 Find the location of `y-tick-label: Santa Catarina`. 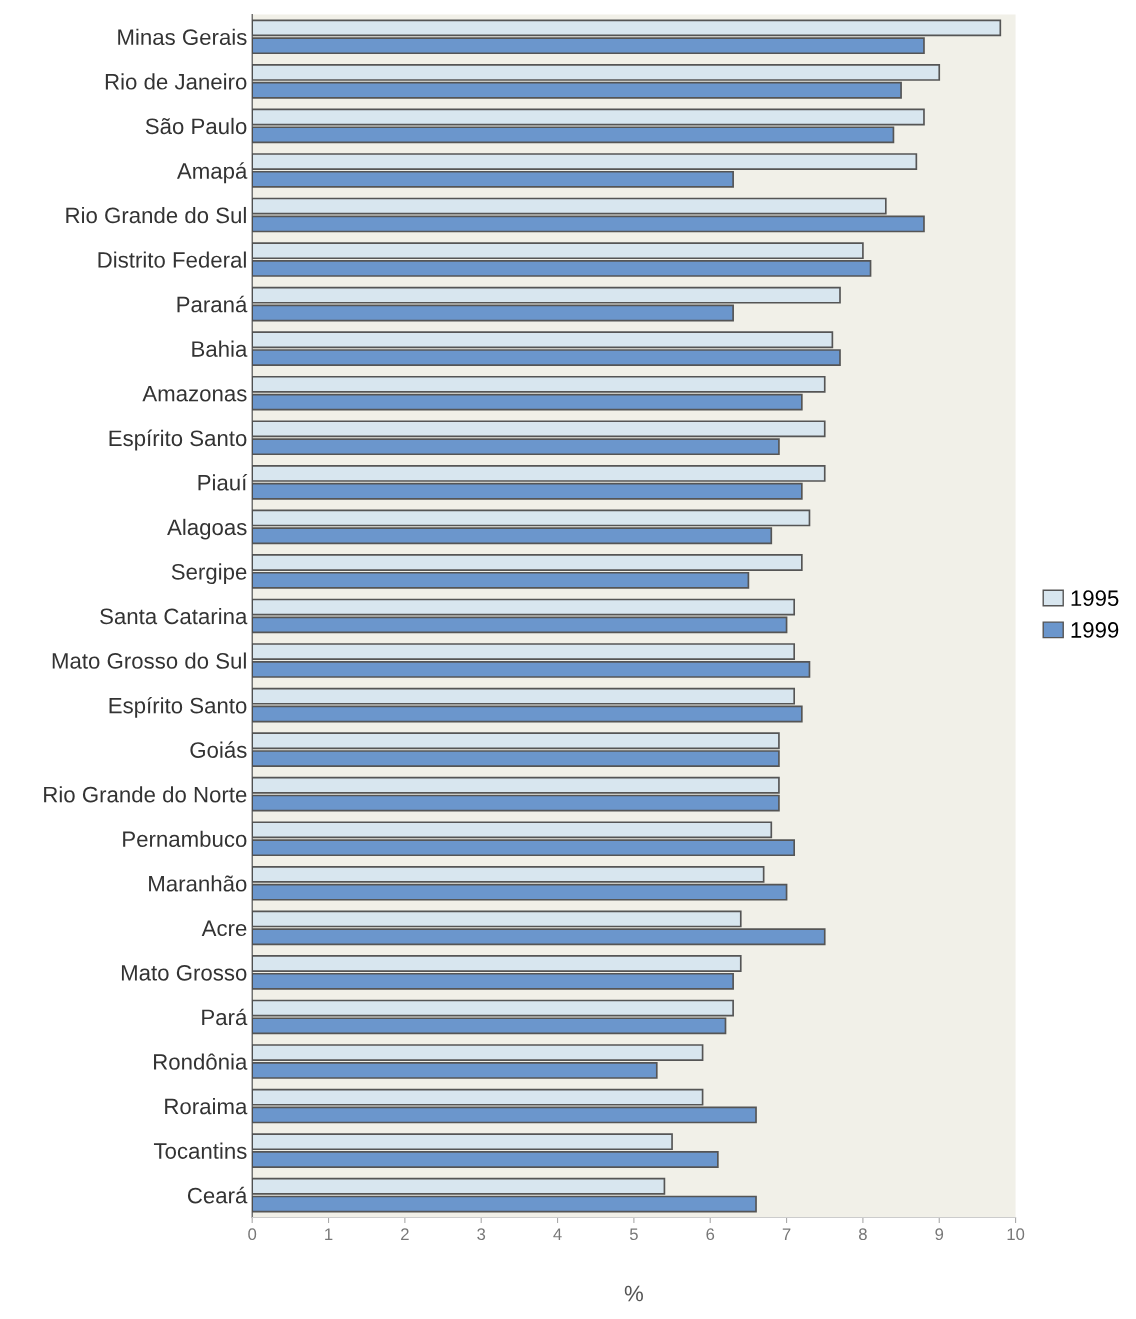

y-tick-label: Santa Catarina is located at coordinates (174, 616).